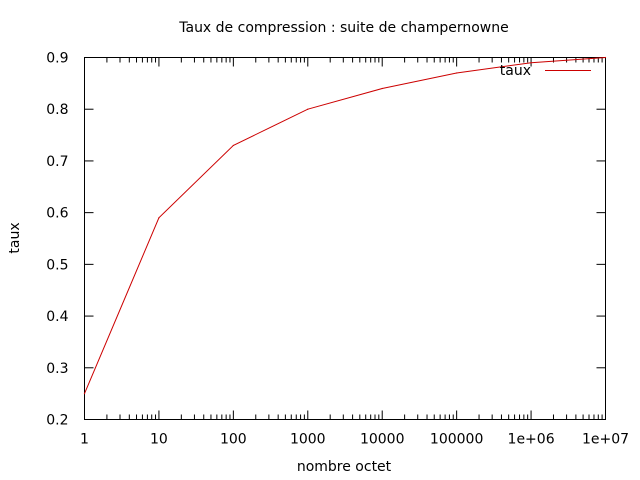 The width and height of the screenshot is (640, 480). I want to click on y-tick-label: 0.3, so click(57, 369).